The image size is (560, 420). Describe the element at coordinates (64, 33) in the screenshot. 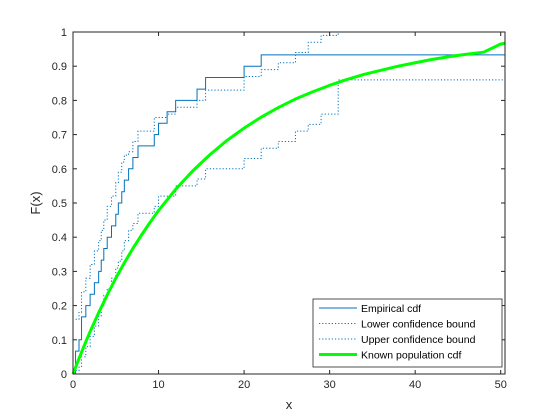

I see `y-tick-label: 1` at that location.